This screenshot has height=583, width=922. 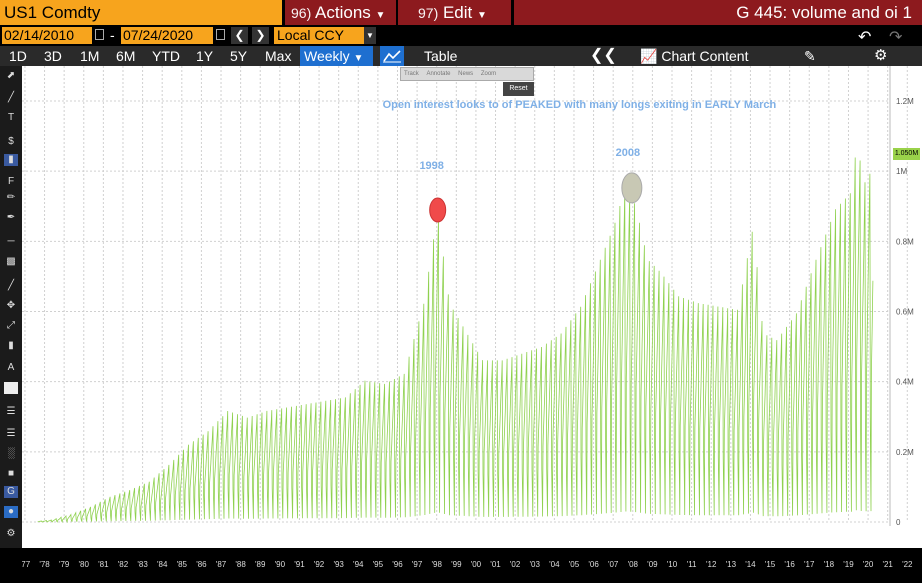 What do you see at coordinates (810, 56) in the screenshot?
I see `edit-icon: ✎` at bounding box center [810, 56].